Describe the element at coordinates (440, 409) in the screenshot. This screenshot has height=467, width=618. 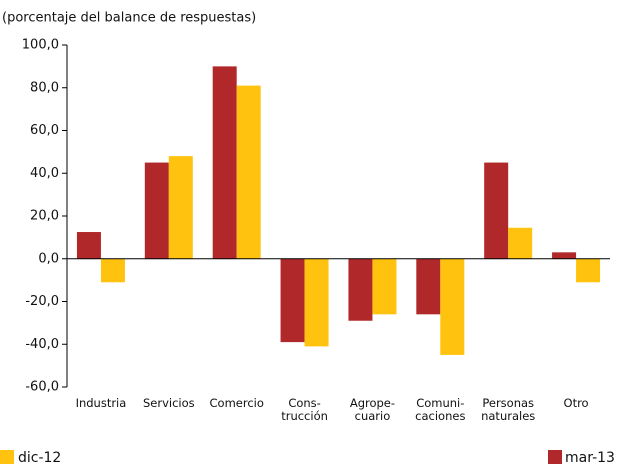
I see `x-tick-label: Comuni- caciones` at that location.